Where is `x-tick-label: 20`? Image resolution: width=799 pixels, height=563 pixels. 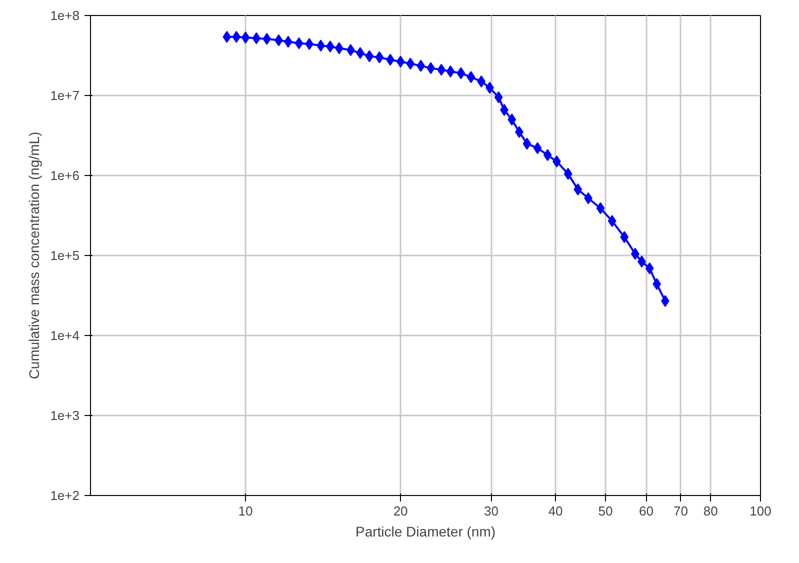 x-tick-label: 20 is located at coordinates (400, 511).